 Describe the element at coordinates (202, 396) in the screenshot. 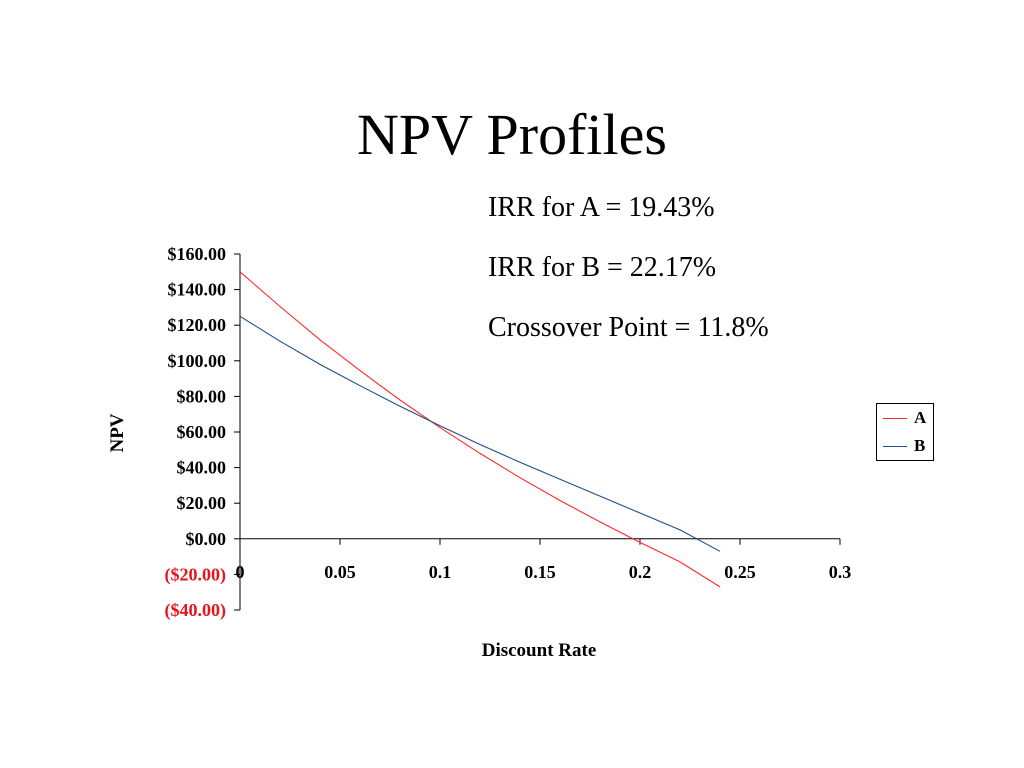

I see `y-tick-label: $80.00` at that location.